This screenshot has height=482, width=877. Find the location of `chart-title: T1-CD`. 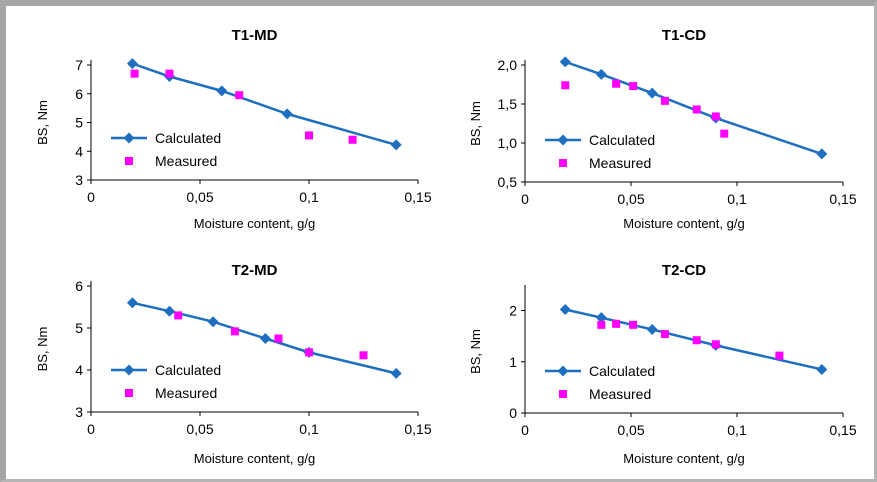

chart-title: T1-CD is located at coordinates (684, 35).